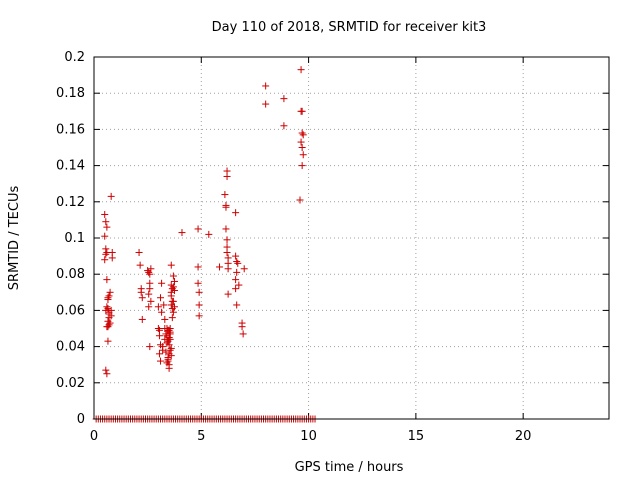 This screenshot has width=640, height=480. Describe the element at coordinates (74, 238) in the screenshot. I see `y-tick-label: 0.1` at that location.